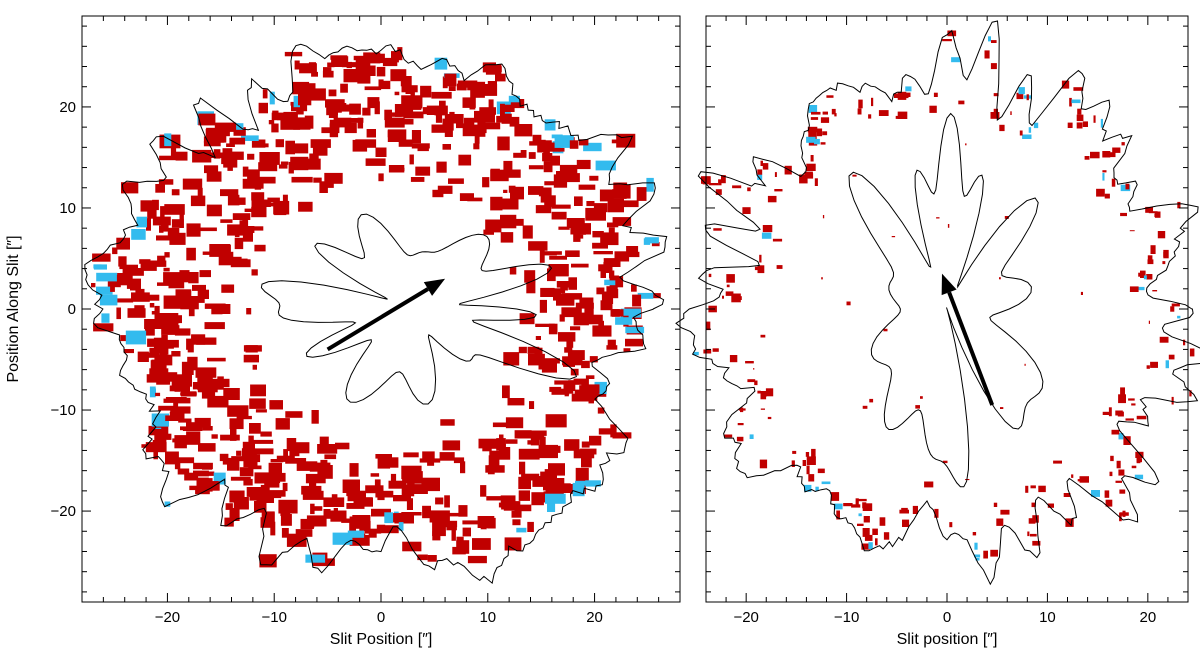 Image resolution: width=1200 pixels, height=666 pixels. What do you see at coordinates (594, 617) in the screenshot?
I see `x-tick-label: 20` at bounding box center [594, 617].